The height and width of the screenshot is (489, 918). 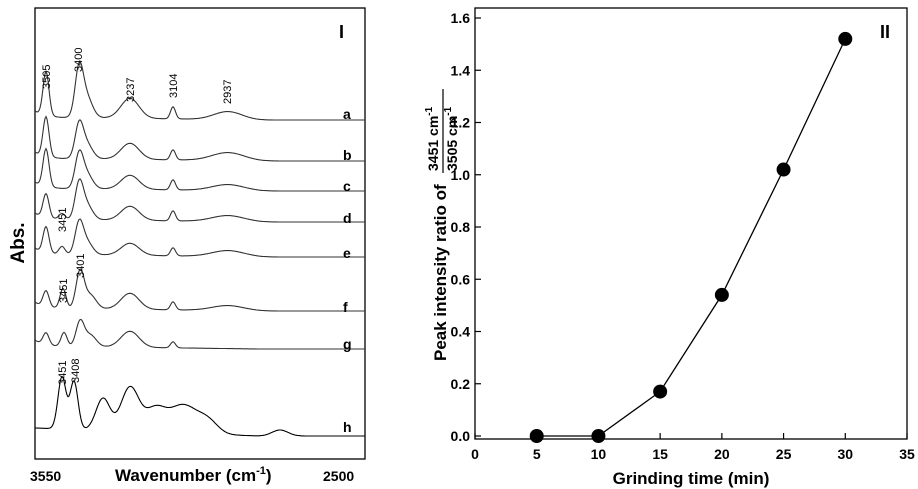 What do you see at coordinates (885, 32) in the screenshot?
I see `panel-2-label: II` at bounding box center [885, 32].